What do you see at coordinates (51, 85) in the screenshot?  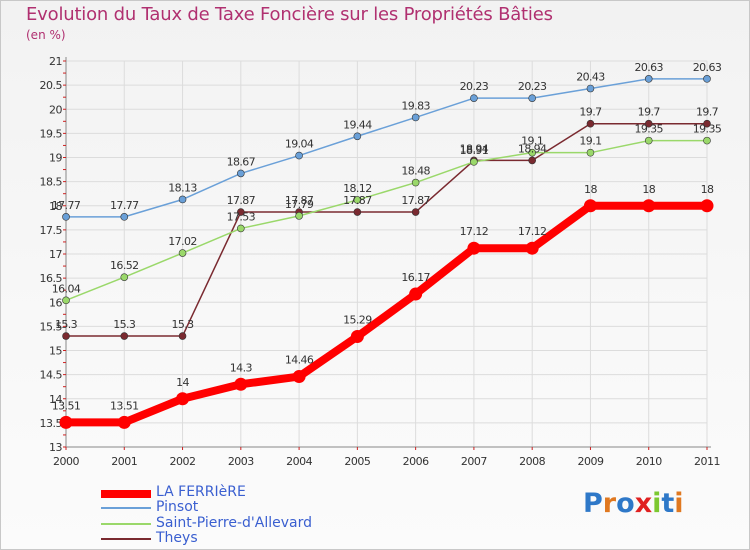 I see `y-tick-label: 20.5` at bounding box center [51, 85].